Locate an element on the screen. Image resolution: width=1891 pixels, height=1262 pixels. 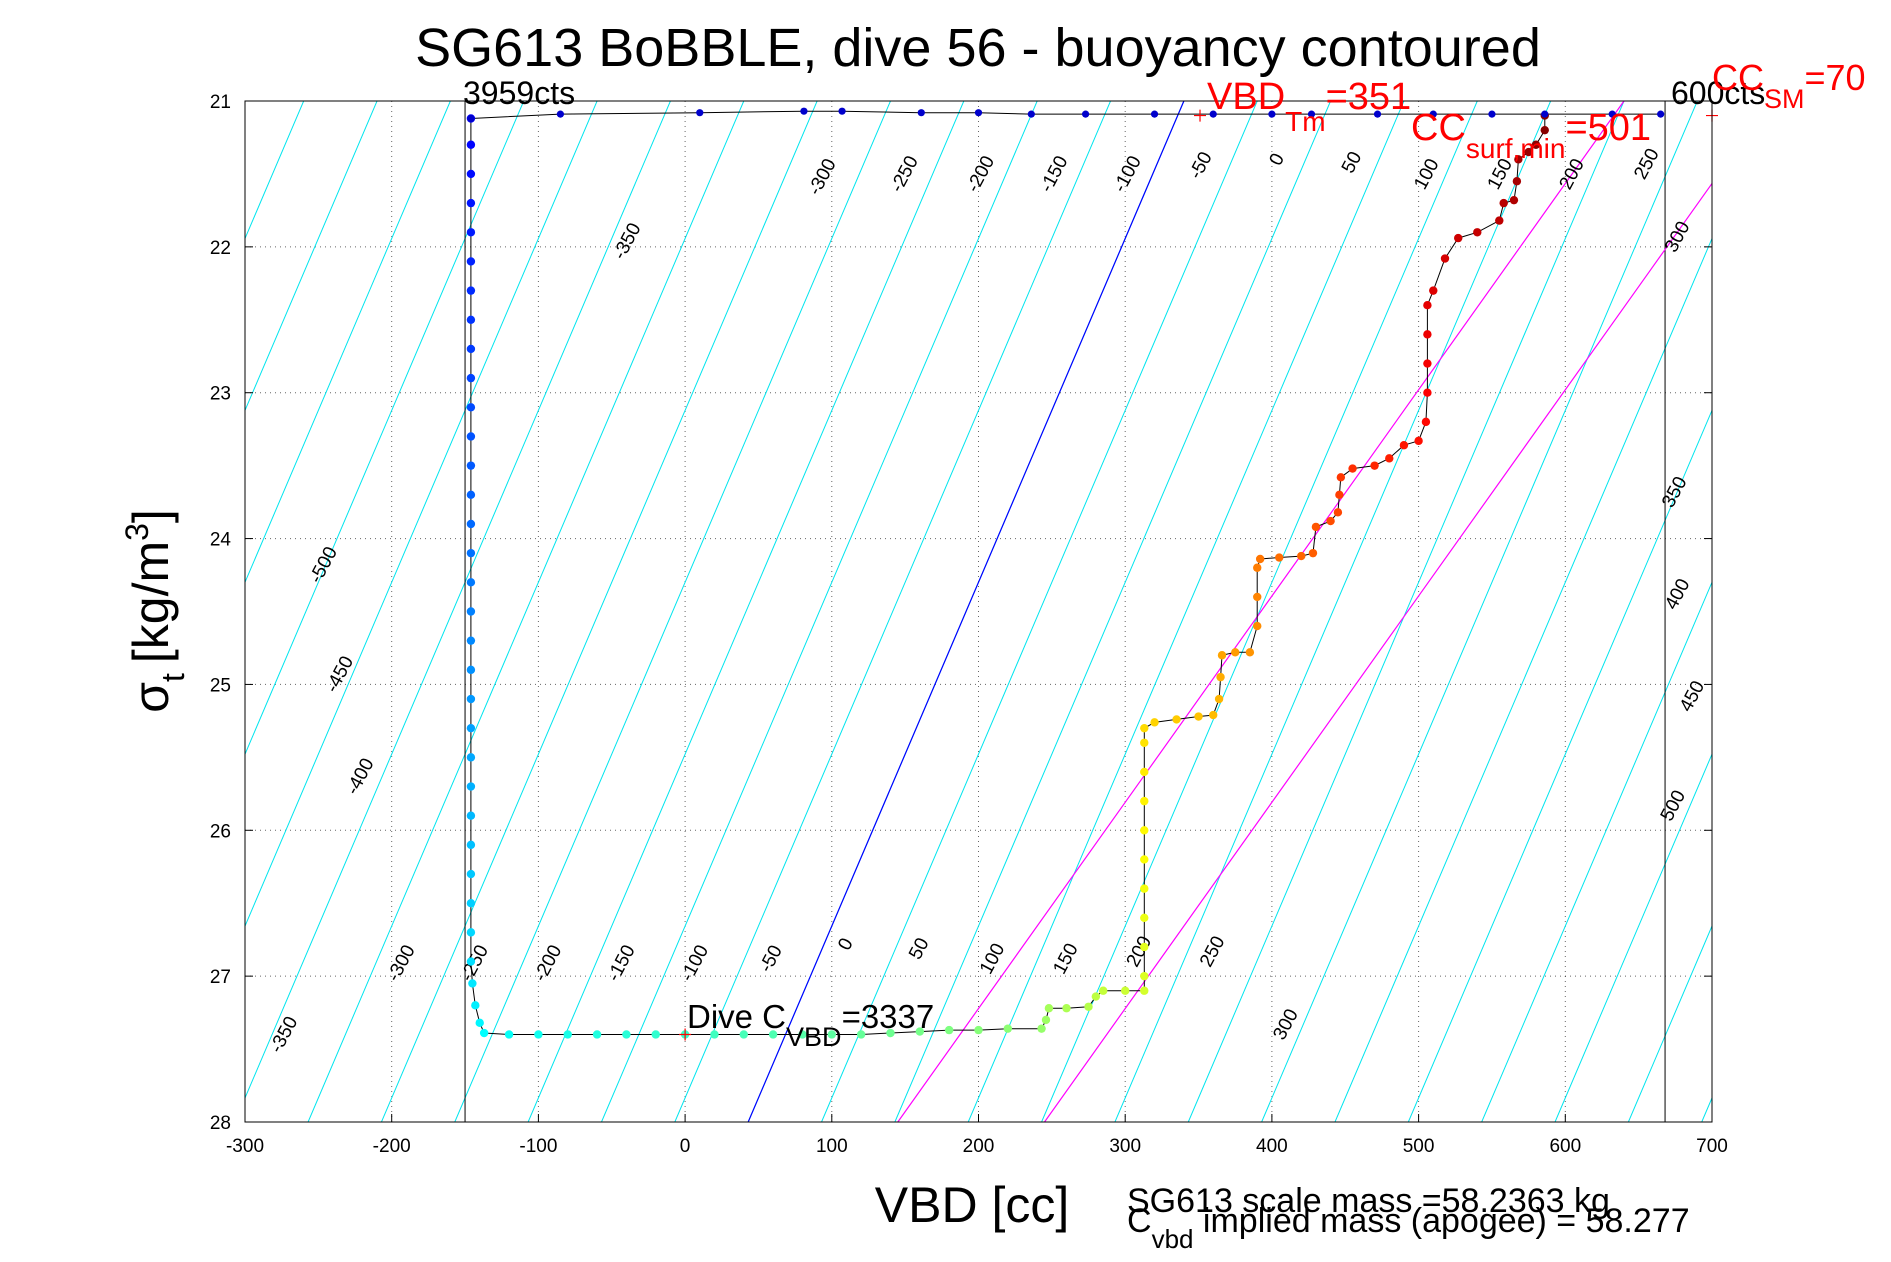
implied-mass-label: Cvbd implied mass (apogee) = 58.277 is located at coordinates (1408, 1228).